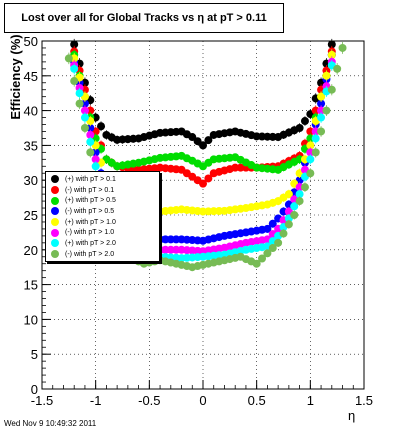 The width and height of the screenshot is (400, 433). What do you see at coordinates (96, 400) in the screenshot?
I see `x-tick-label: -1` at bounding box center [96, 400].